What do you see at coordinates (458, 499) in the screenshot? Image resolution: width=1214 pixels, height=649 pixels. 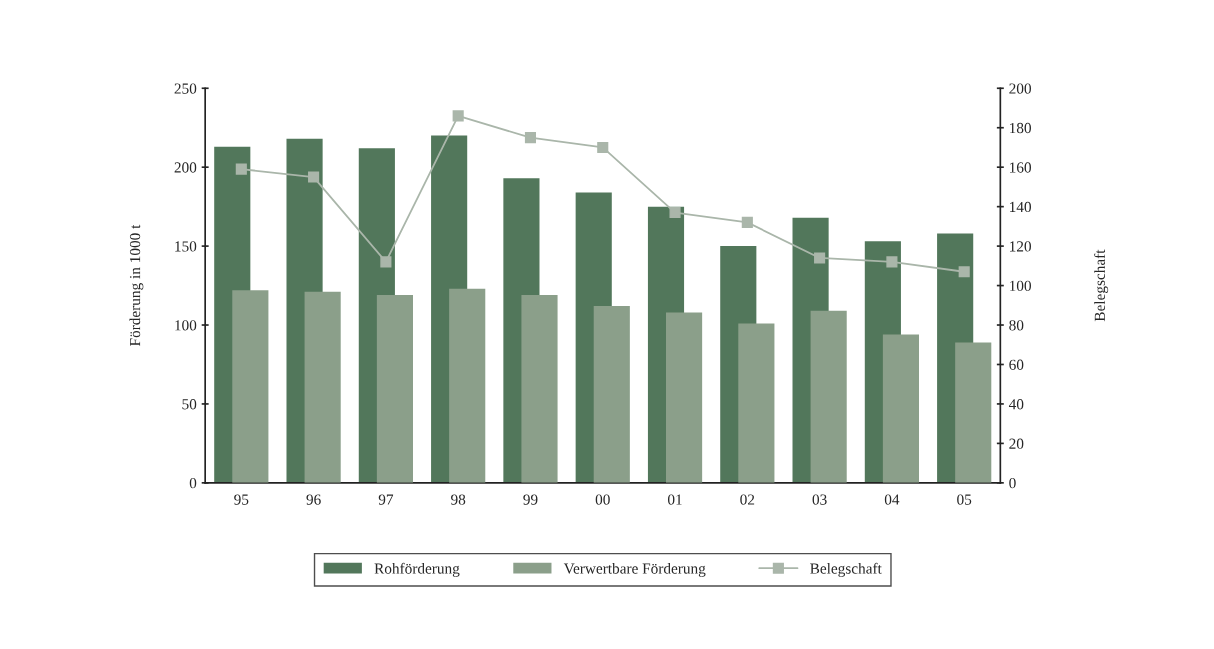 I see `x-tick-label: 98` at bounding box center [458, 499].